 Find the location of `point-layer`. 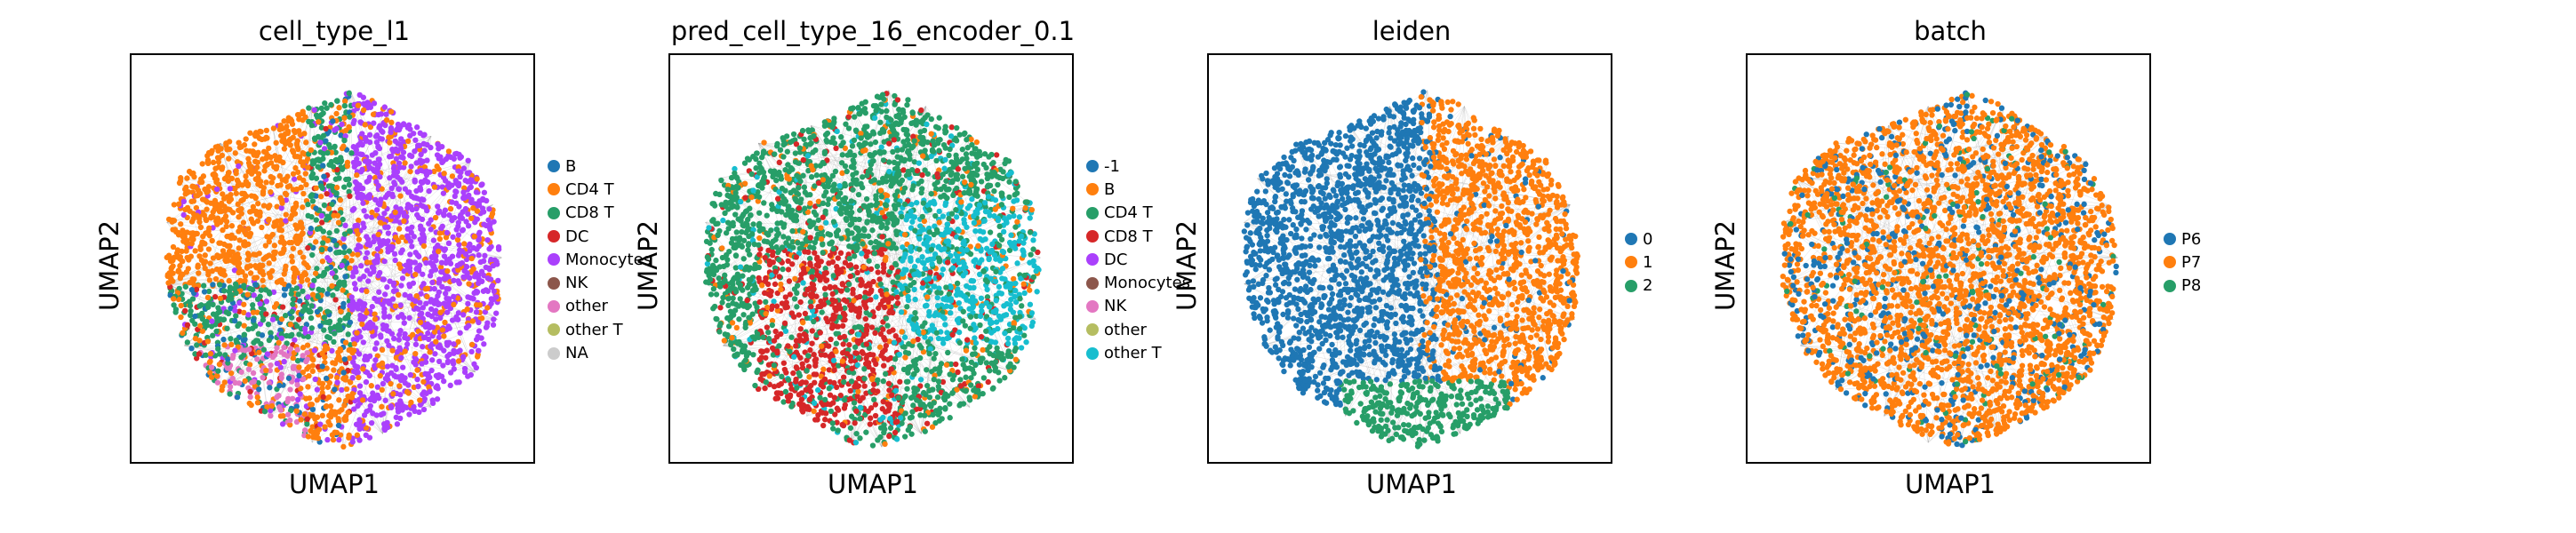

point-layer is located at coordinates (333, 270).